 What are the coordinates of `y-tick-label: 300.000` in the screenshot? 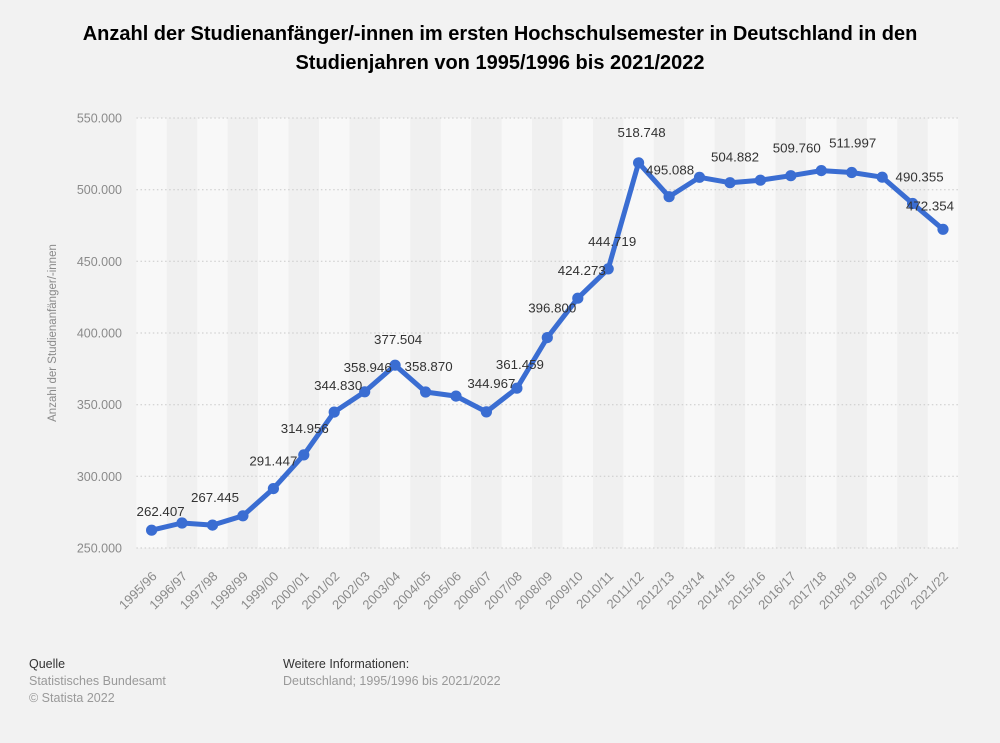 It's located at (99, 477).